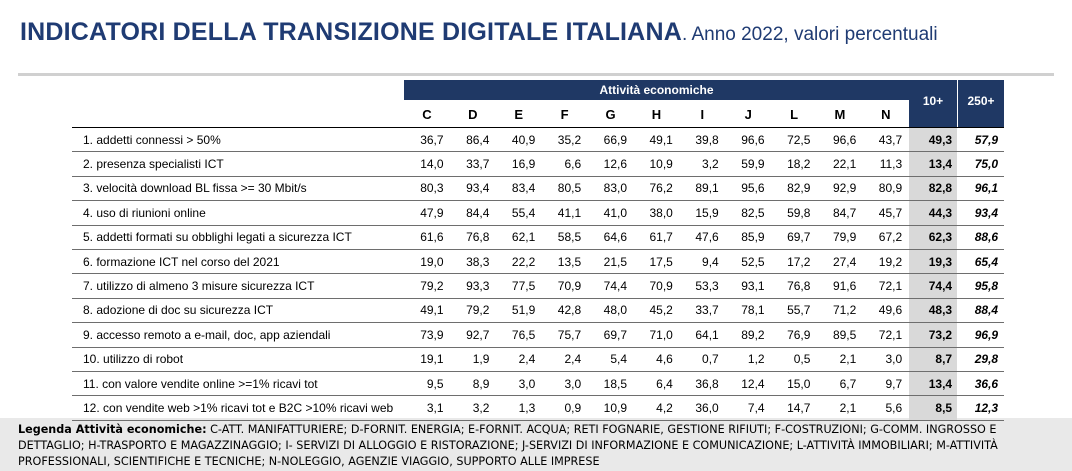 The width and height of the screenshot is (1072, 471). Describe the element at coordinates (844, 188) in the screenshot. I see `cell-m: 92,9` at that location.